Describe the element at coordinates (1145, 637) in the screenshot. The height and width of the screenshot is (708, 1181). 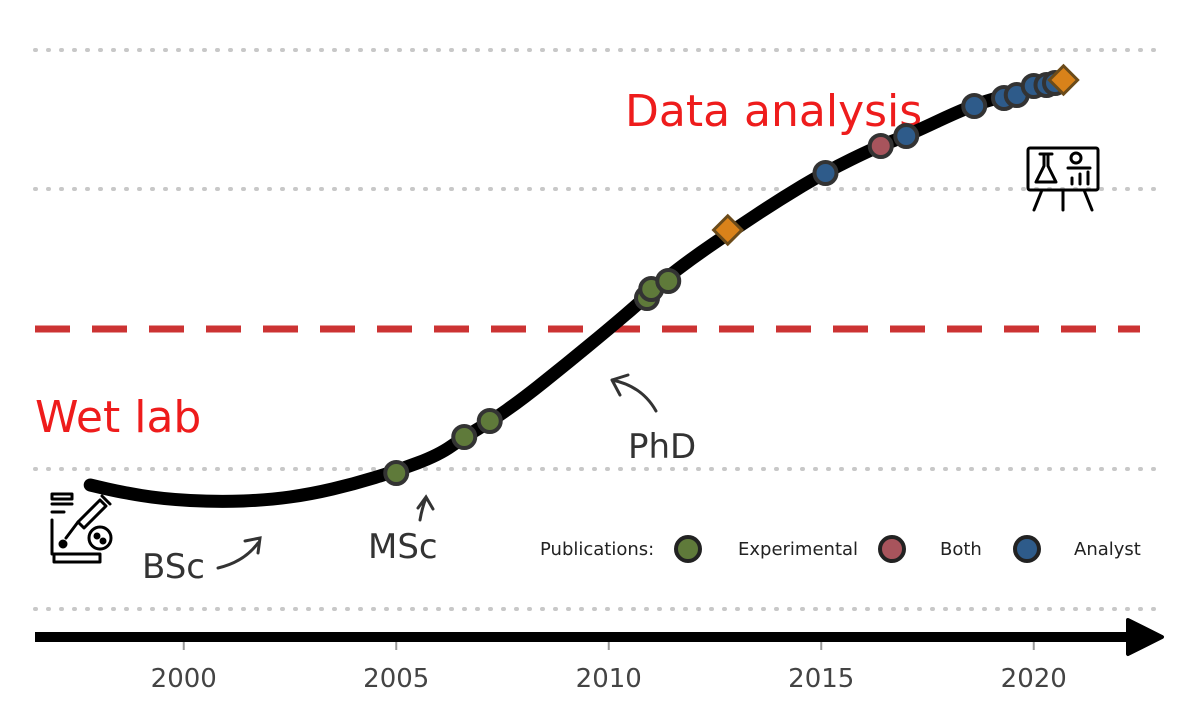
I see `x-axis-arrowhead` at that location.